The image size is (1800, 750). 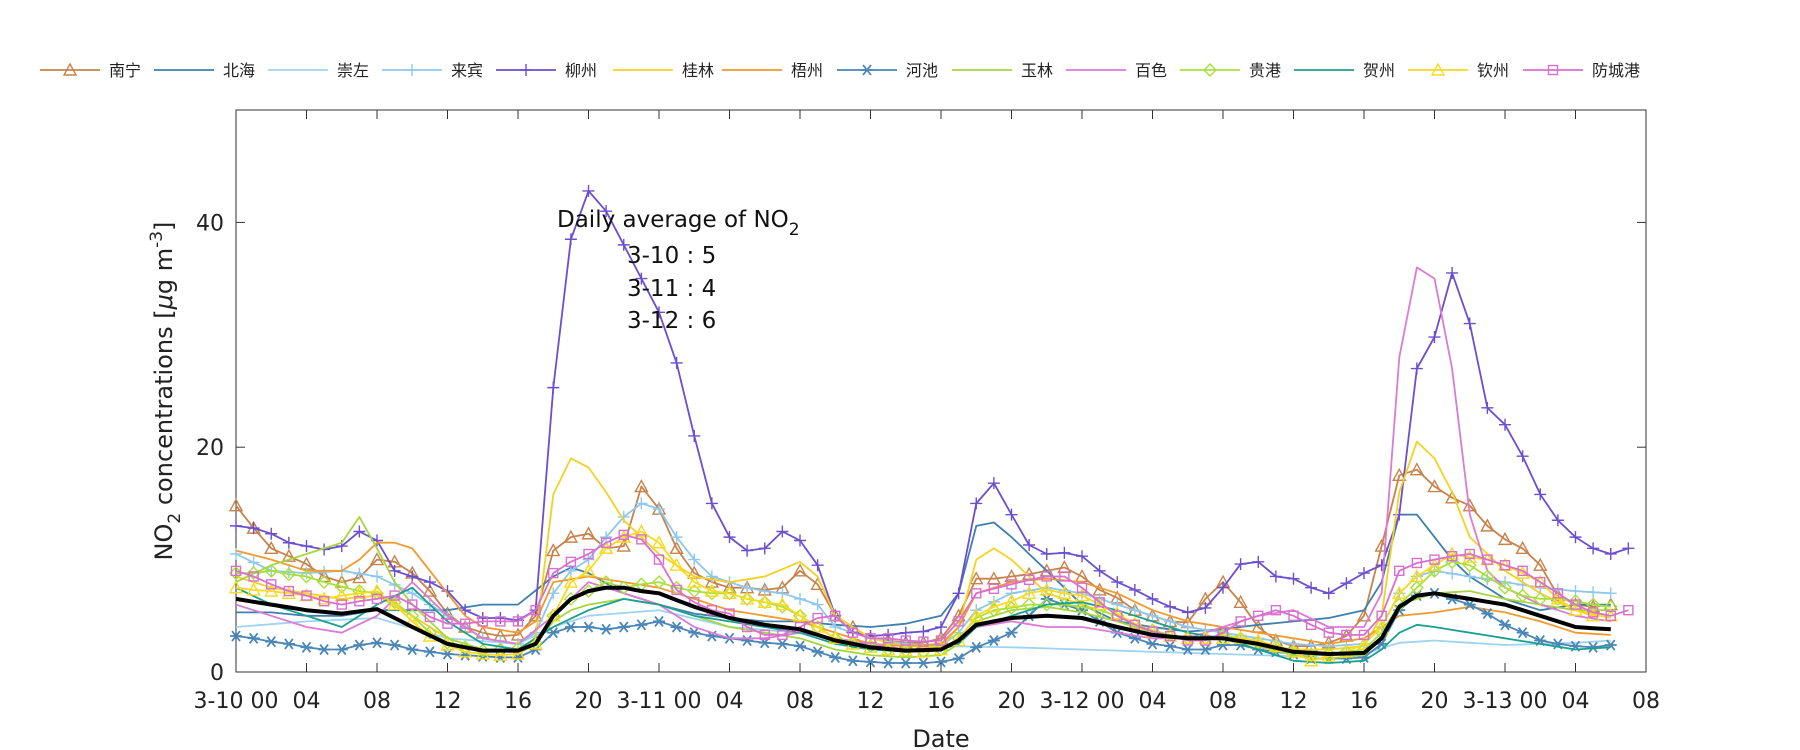 I want to click on legend-item: 钦州, so click(x=1458, y=70).